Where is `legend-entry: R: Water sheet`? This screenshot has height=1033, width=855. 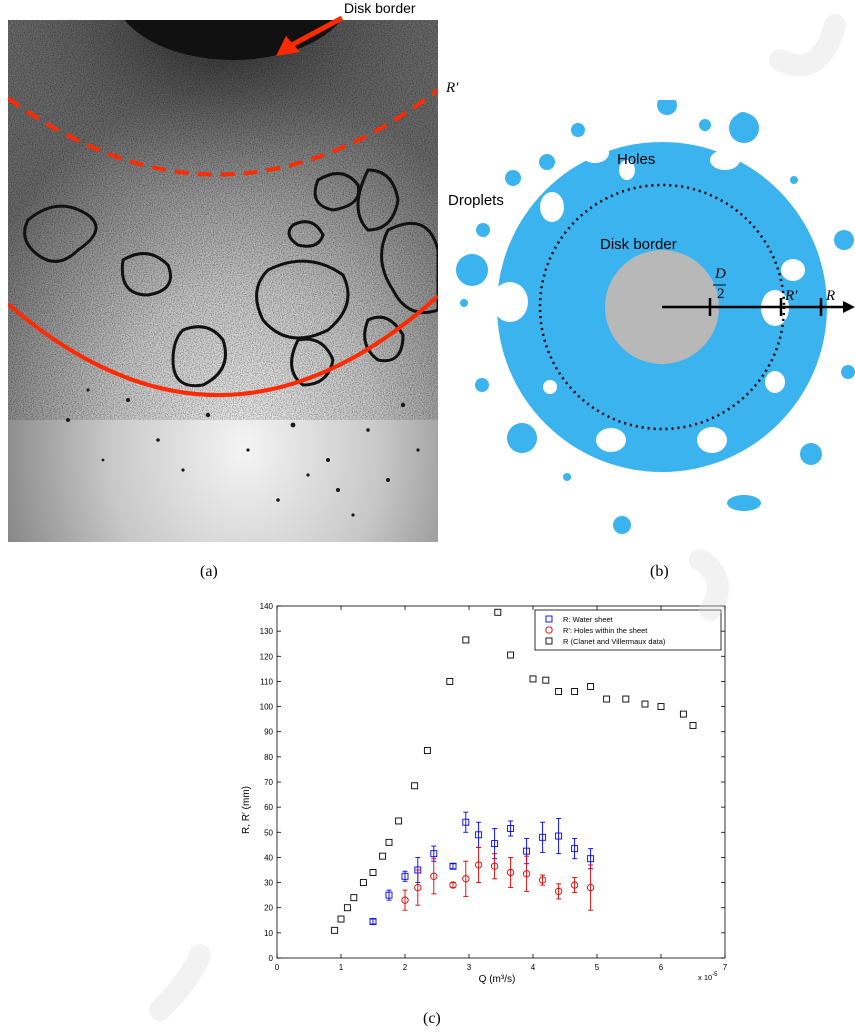
legend-entry: R: Water sheet is located at coordinates (588, 619).